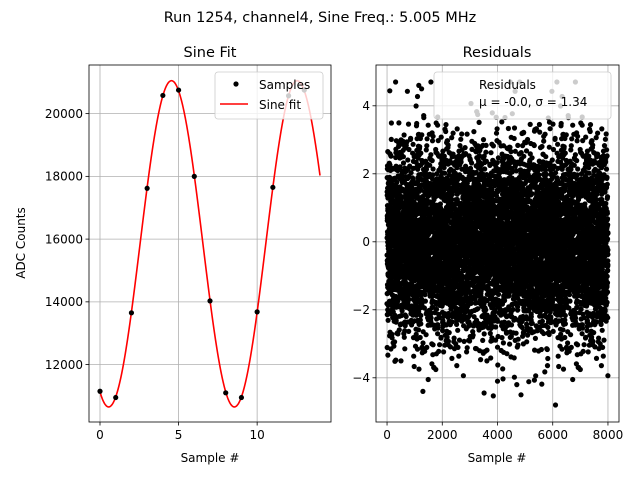  What do you see at coordinates (179, 435) in the screenshot?
I see `sine-fit-x-tick-label: 5` at bounding box center [179, 435].